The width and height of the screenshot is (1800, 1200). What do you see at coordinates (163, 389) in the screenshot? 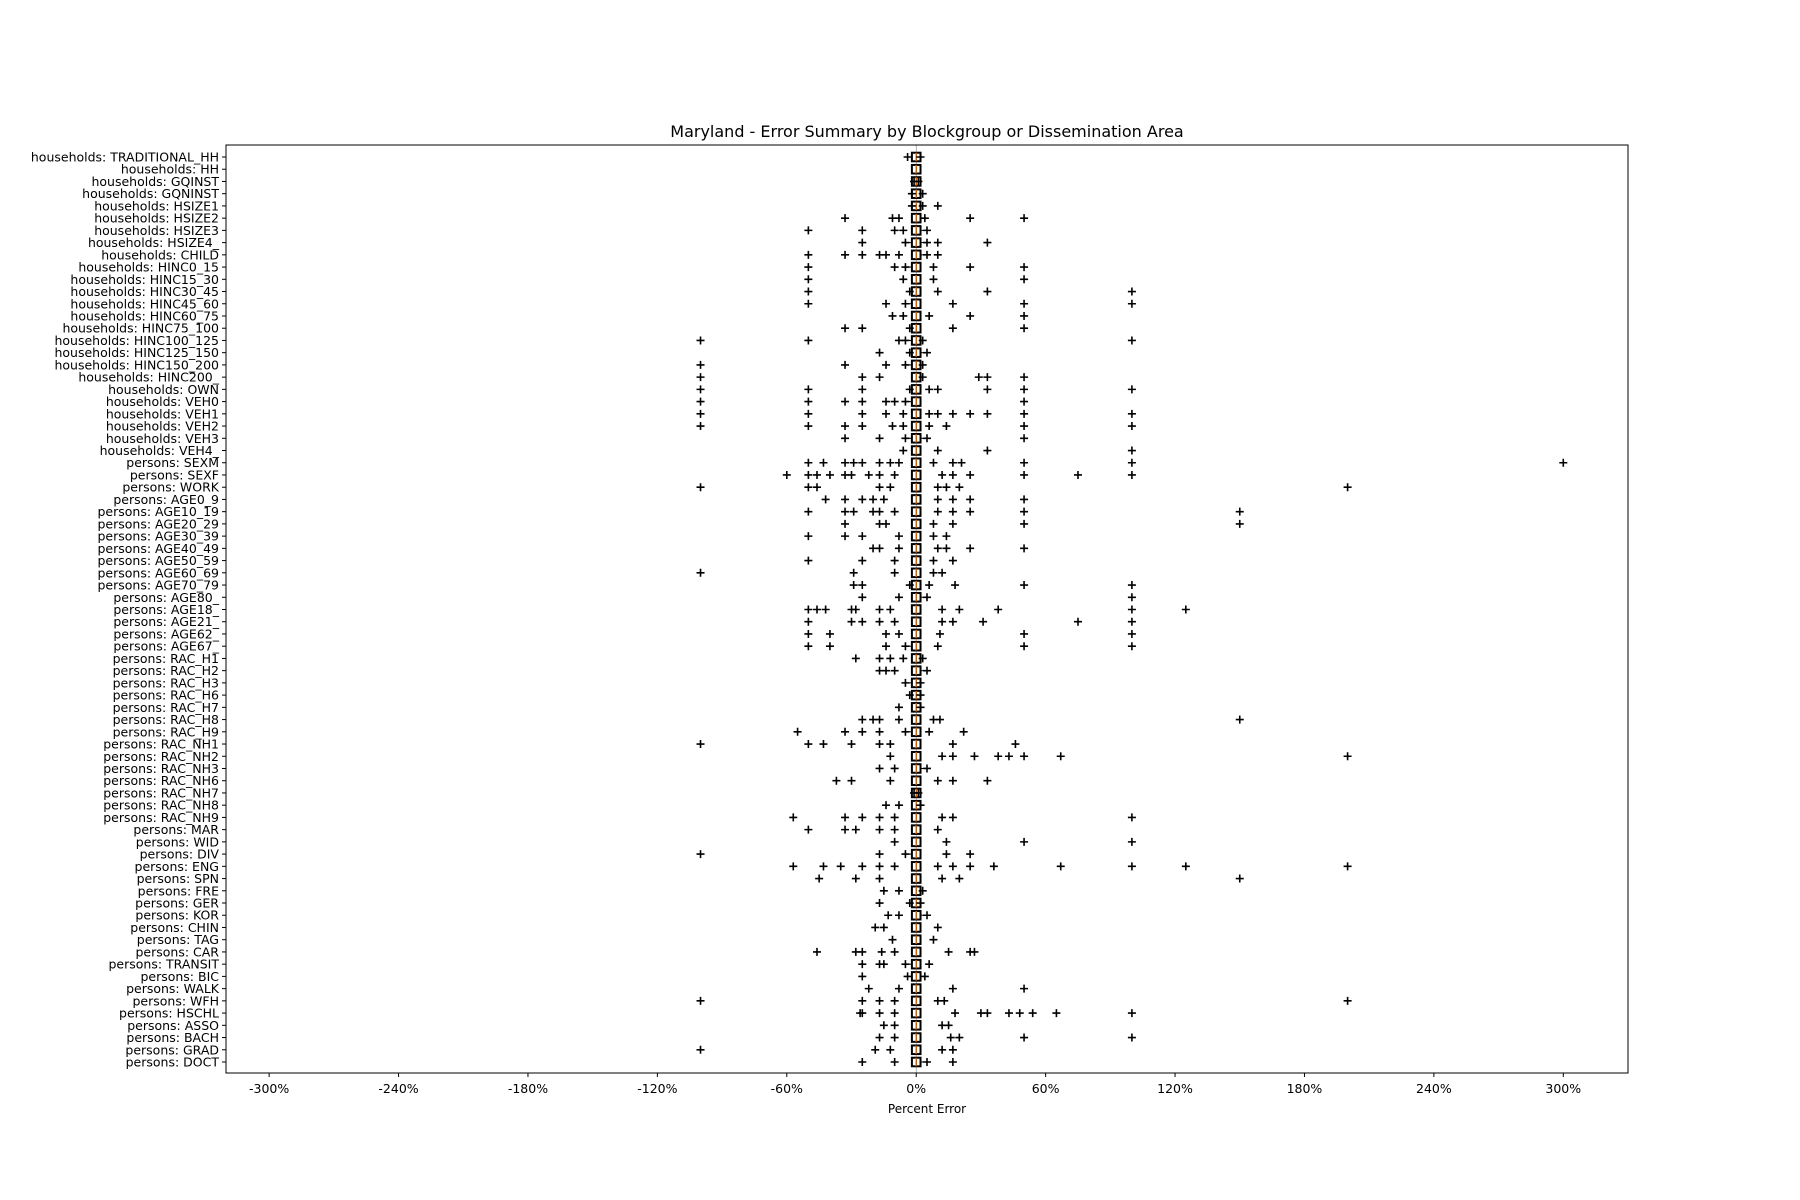
I see `y-tick-label: households: OWN` at bounding box center [163, 389].